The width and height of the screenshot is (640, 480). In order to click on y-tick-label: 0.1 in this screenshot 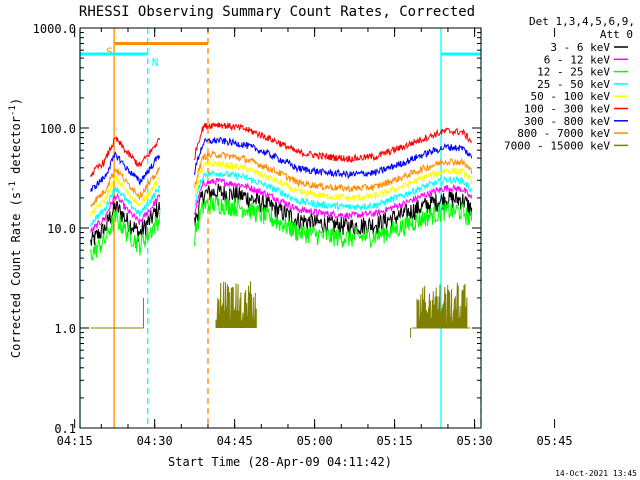, I will do `click(65, 429)`.